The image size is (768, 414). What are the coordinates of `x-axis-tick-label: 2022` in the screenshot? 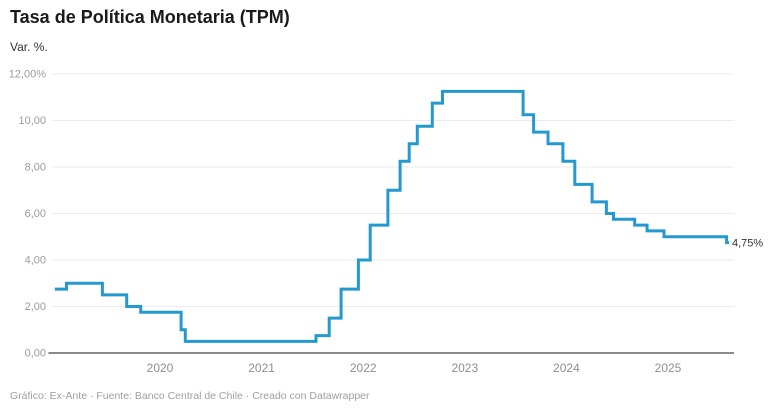 It's located at (363, 368).